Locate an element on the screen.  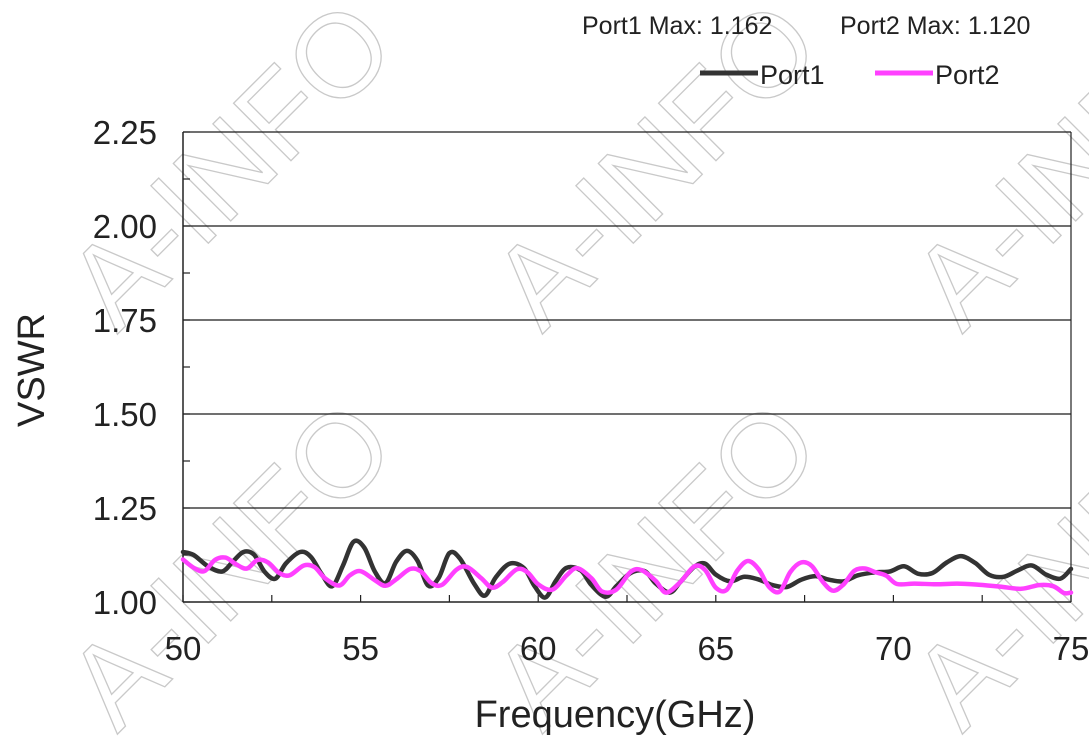
legend-port1-label: Port1 is located at coordinates (792, 75).